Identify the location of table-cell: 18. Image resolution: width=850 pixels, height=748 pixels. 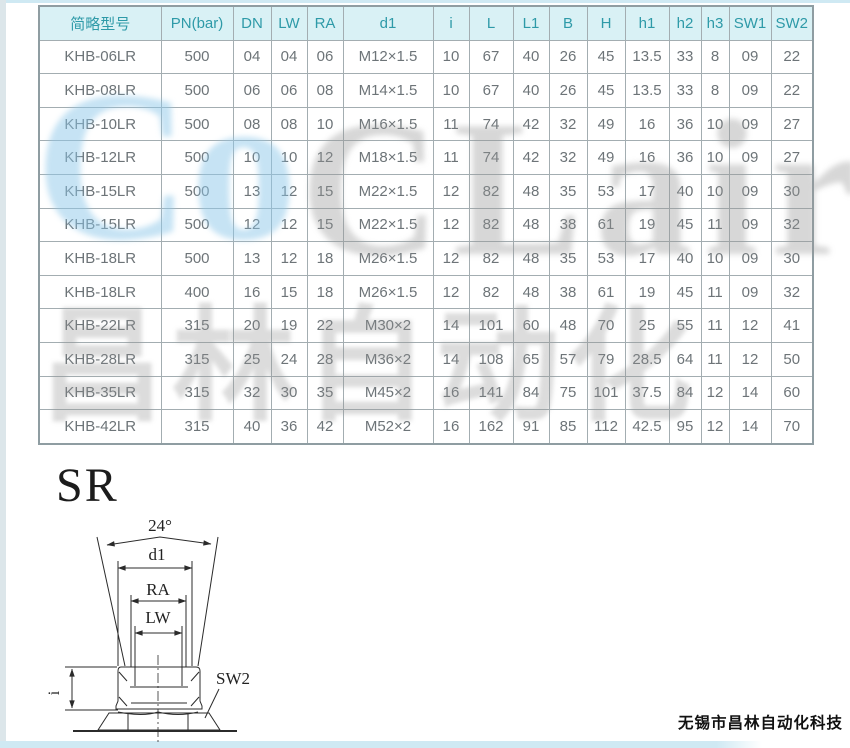
(325, 258).